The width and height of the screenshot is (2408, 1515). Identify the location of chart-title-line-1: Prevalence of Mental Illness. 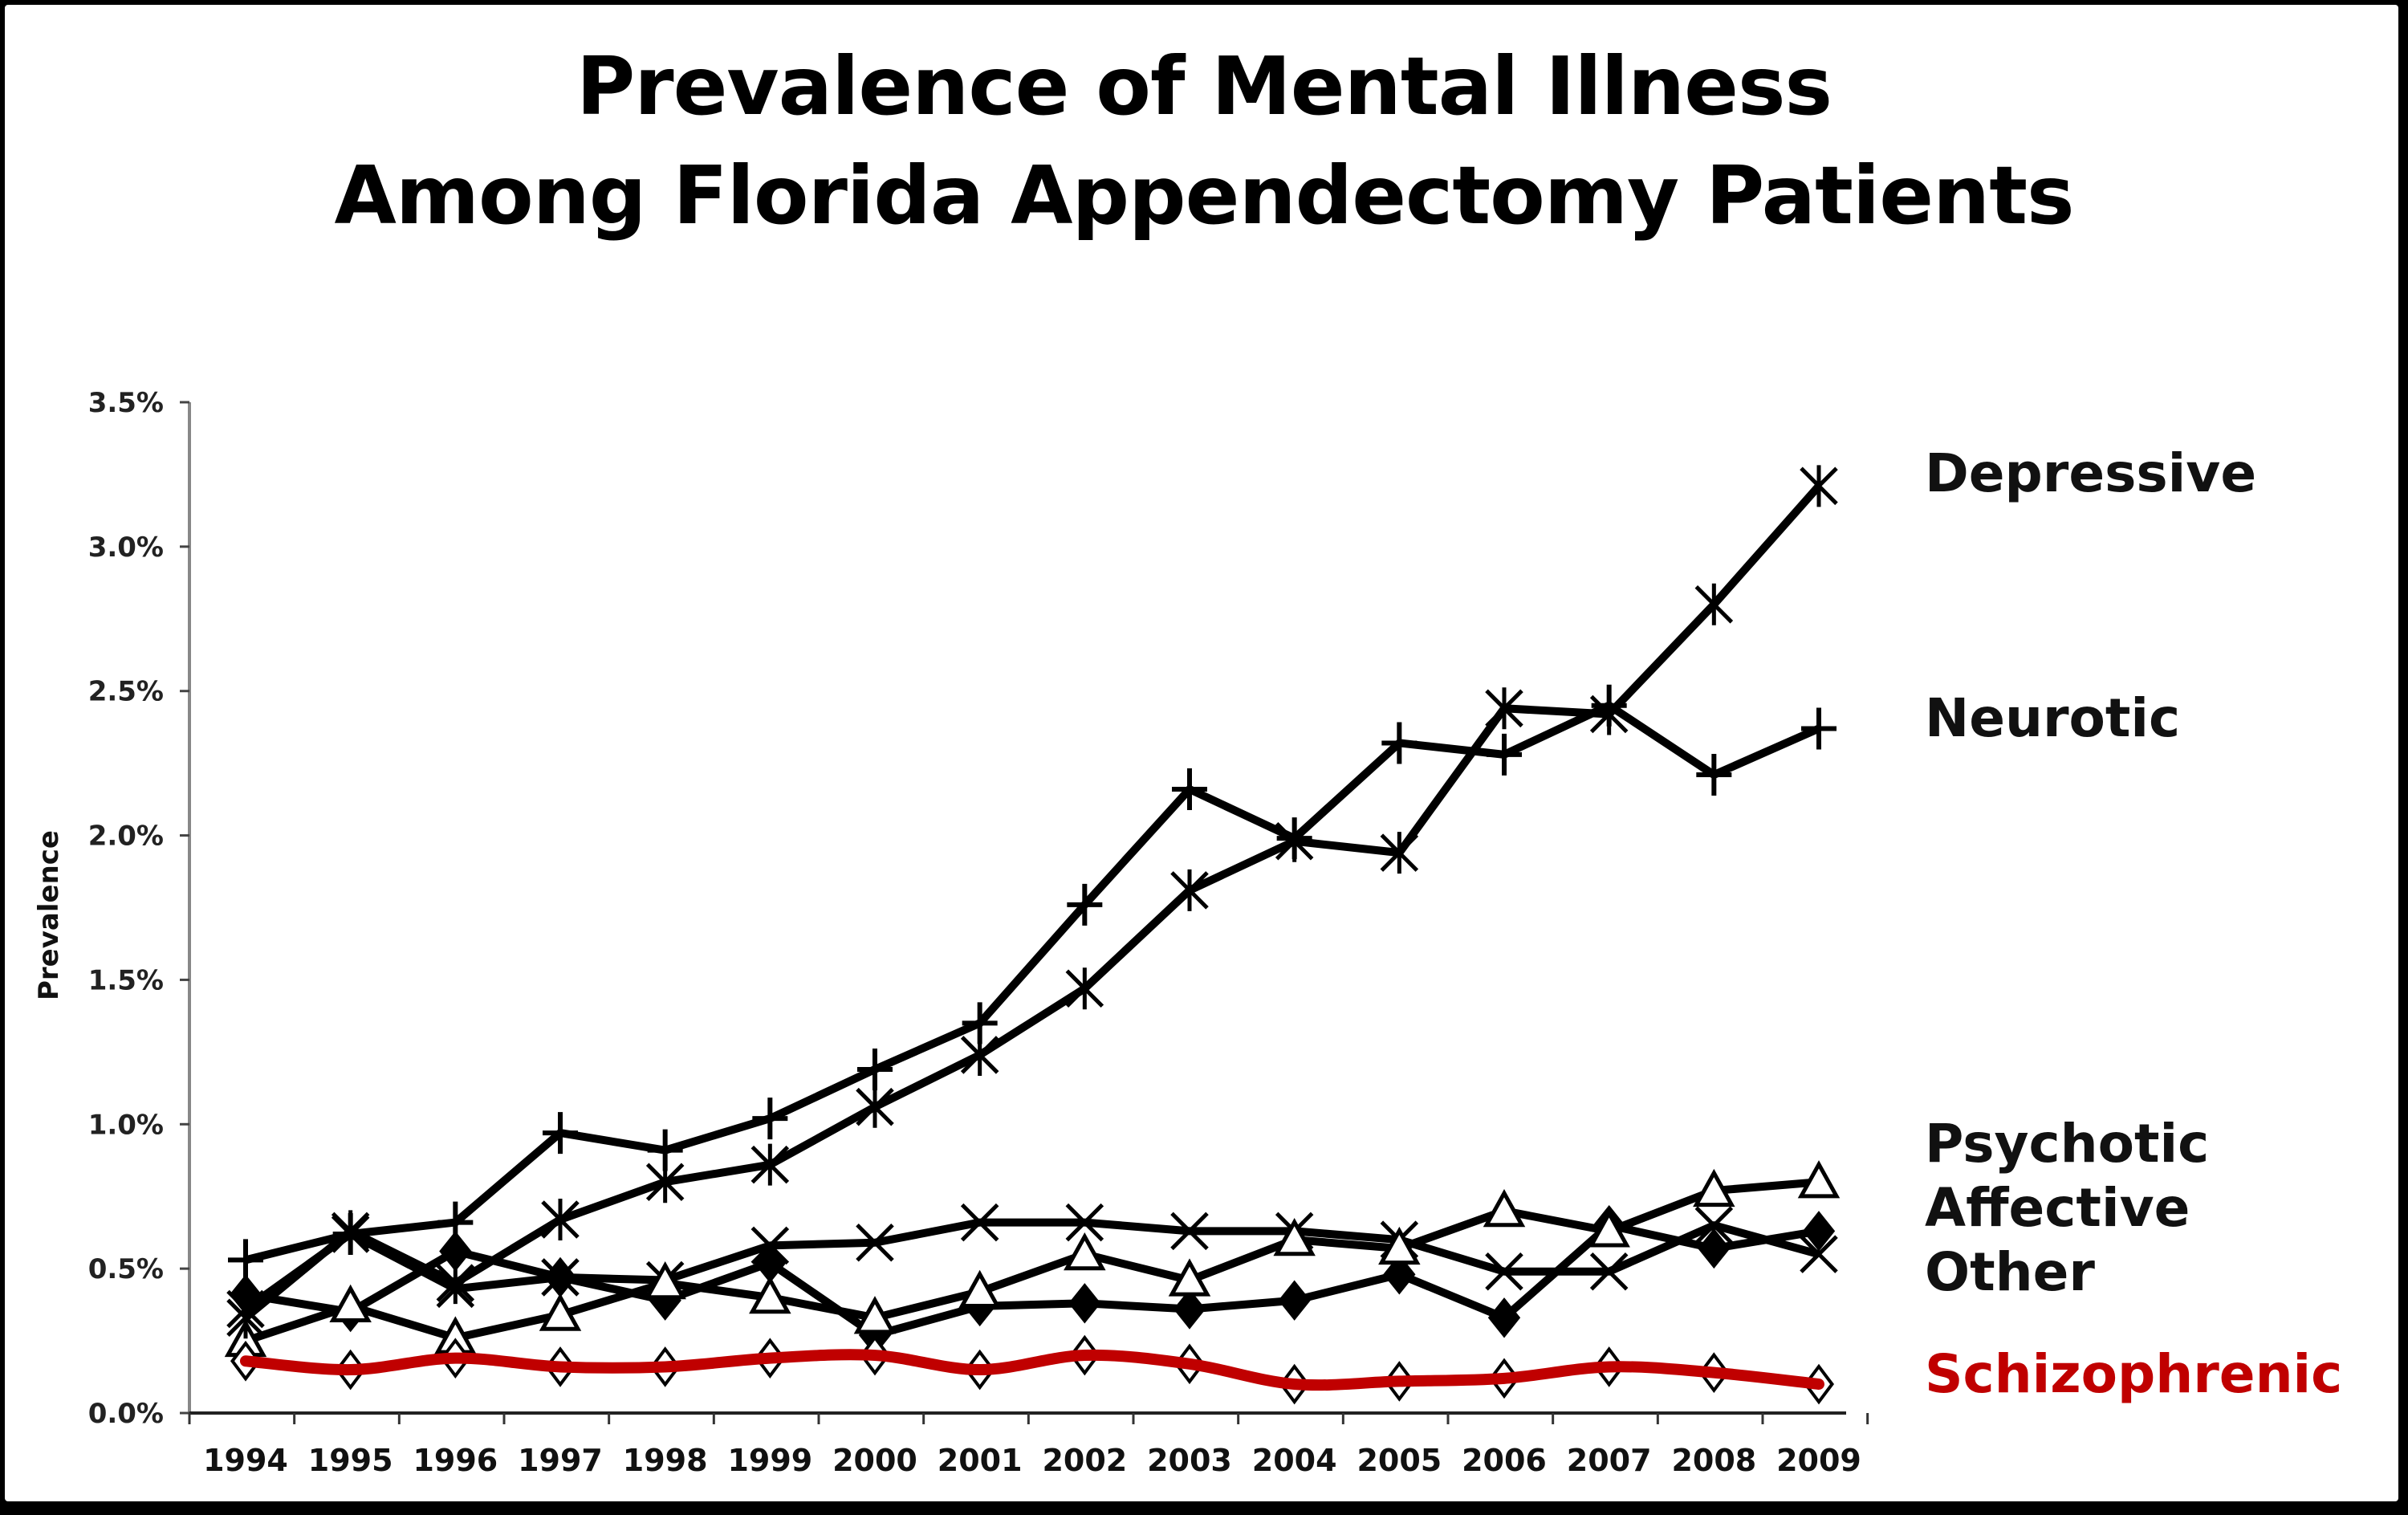
(1204, 86).